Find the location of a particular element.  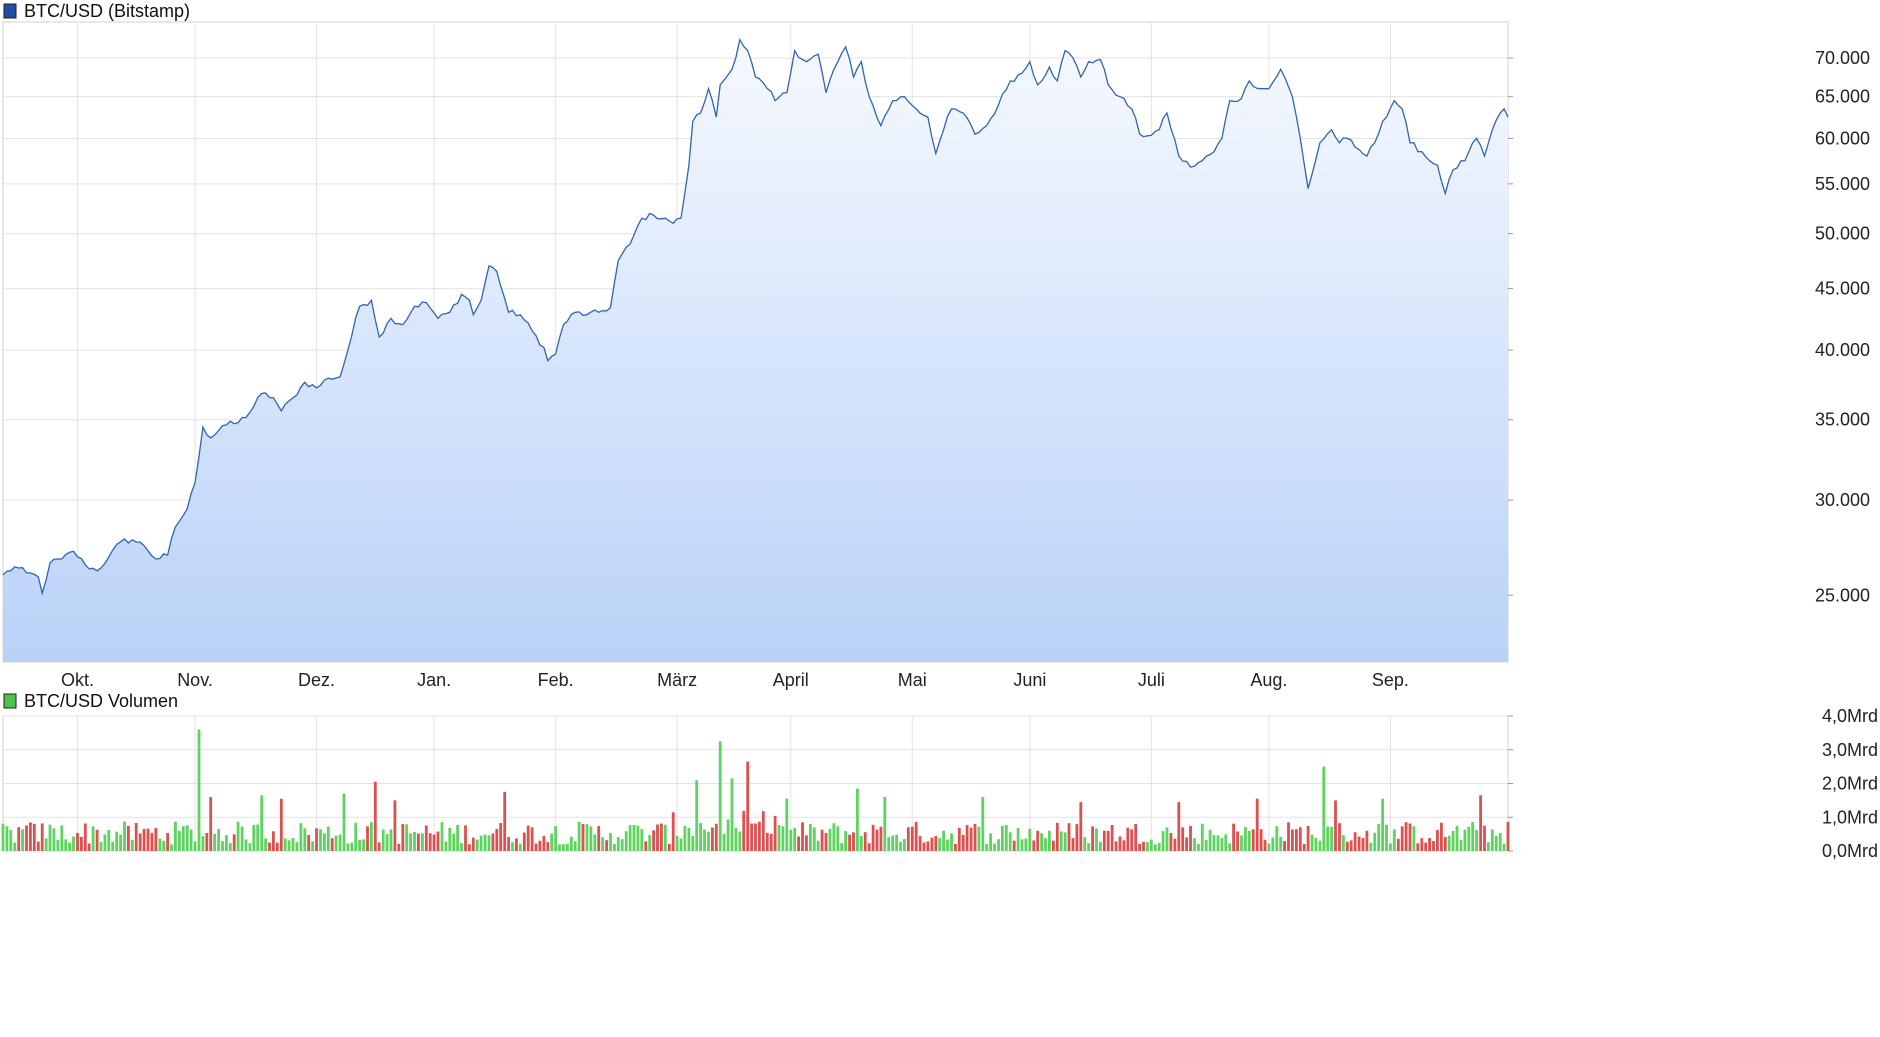

month-label: Aug. is located at coordinates (1268, 680).